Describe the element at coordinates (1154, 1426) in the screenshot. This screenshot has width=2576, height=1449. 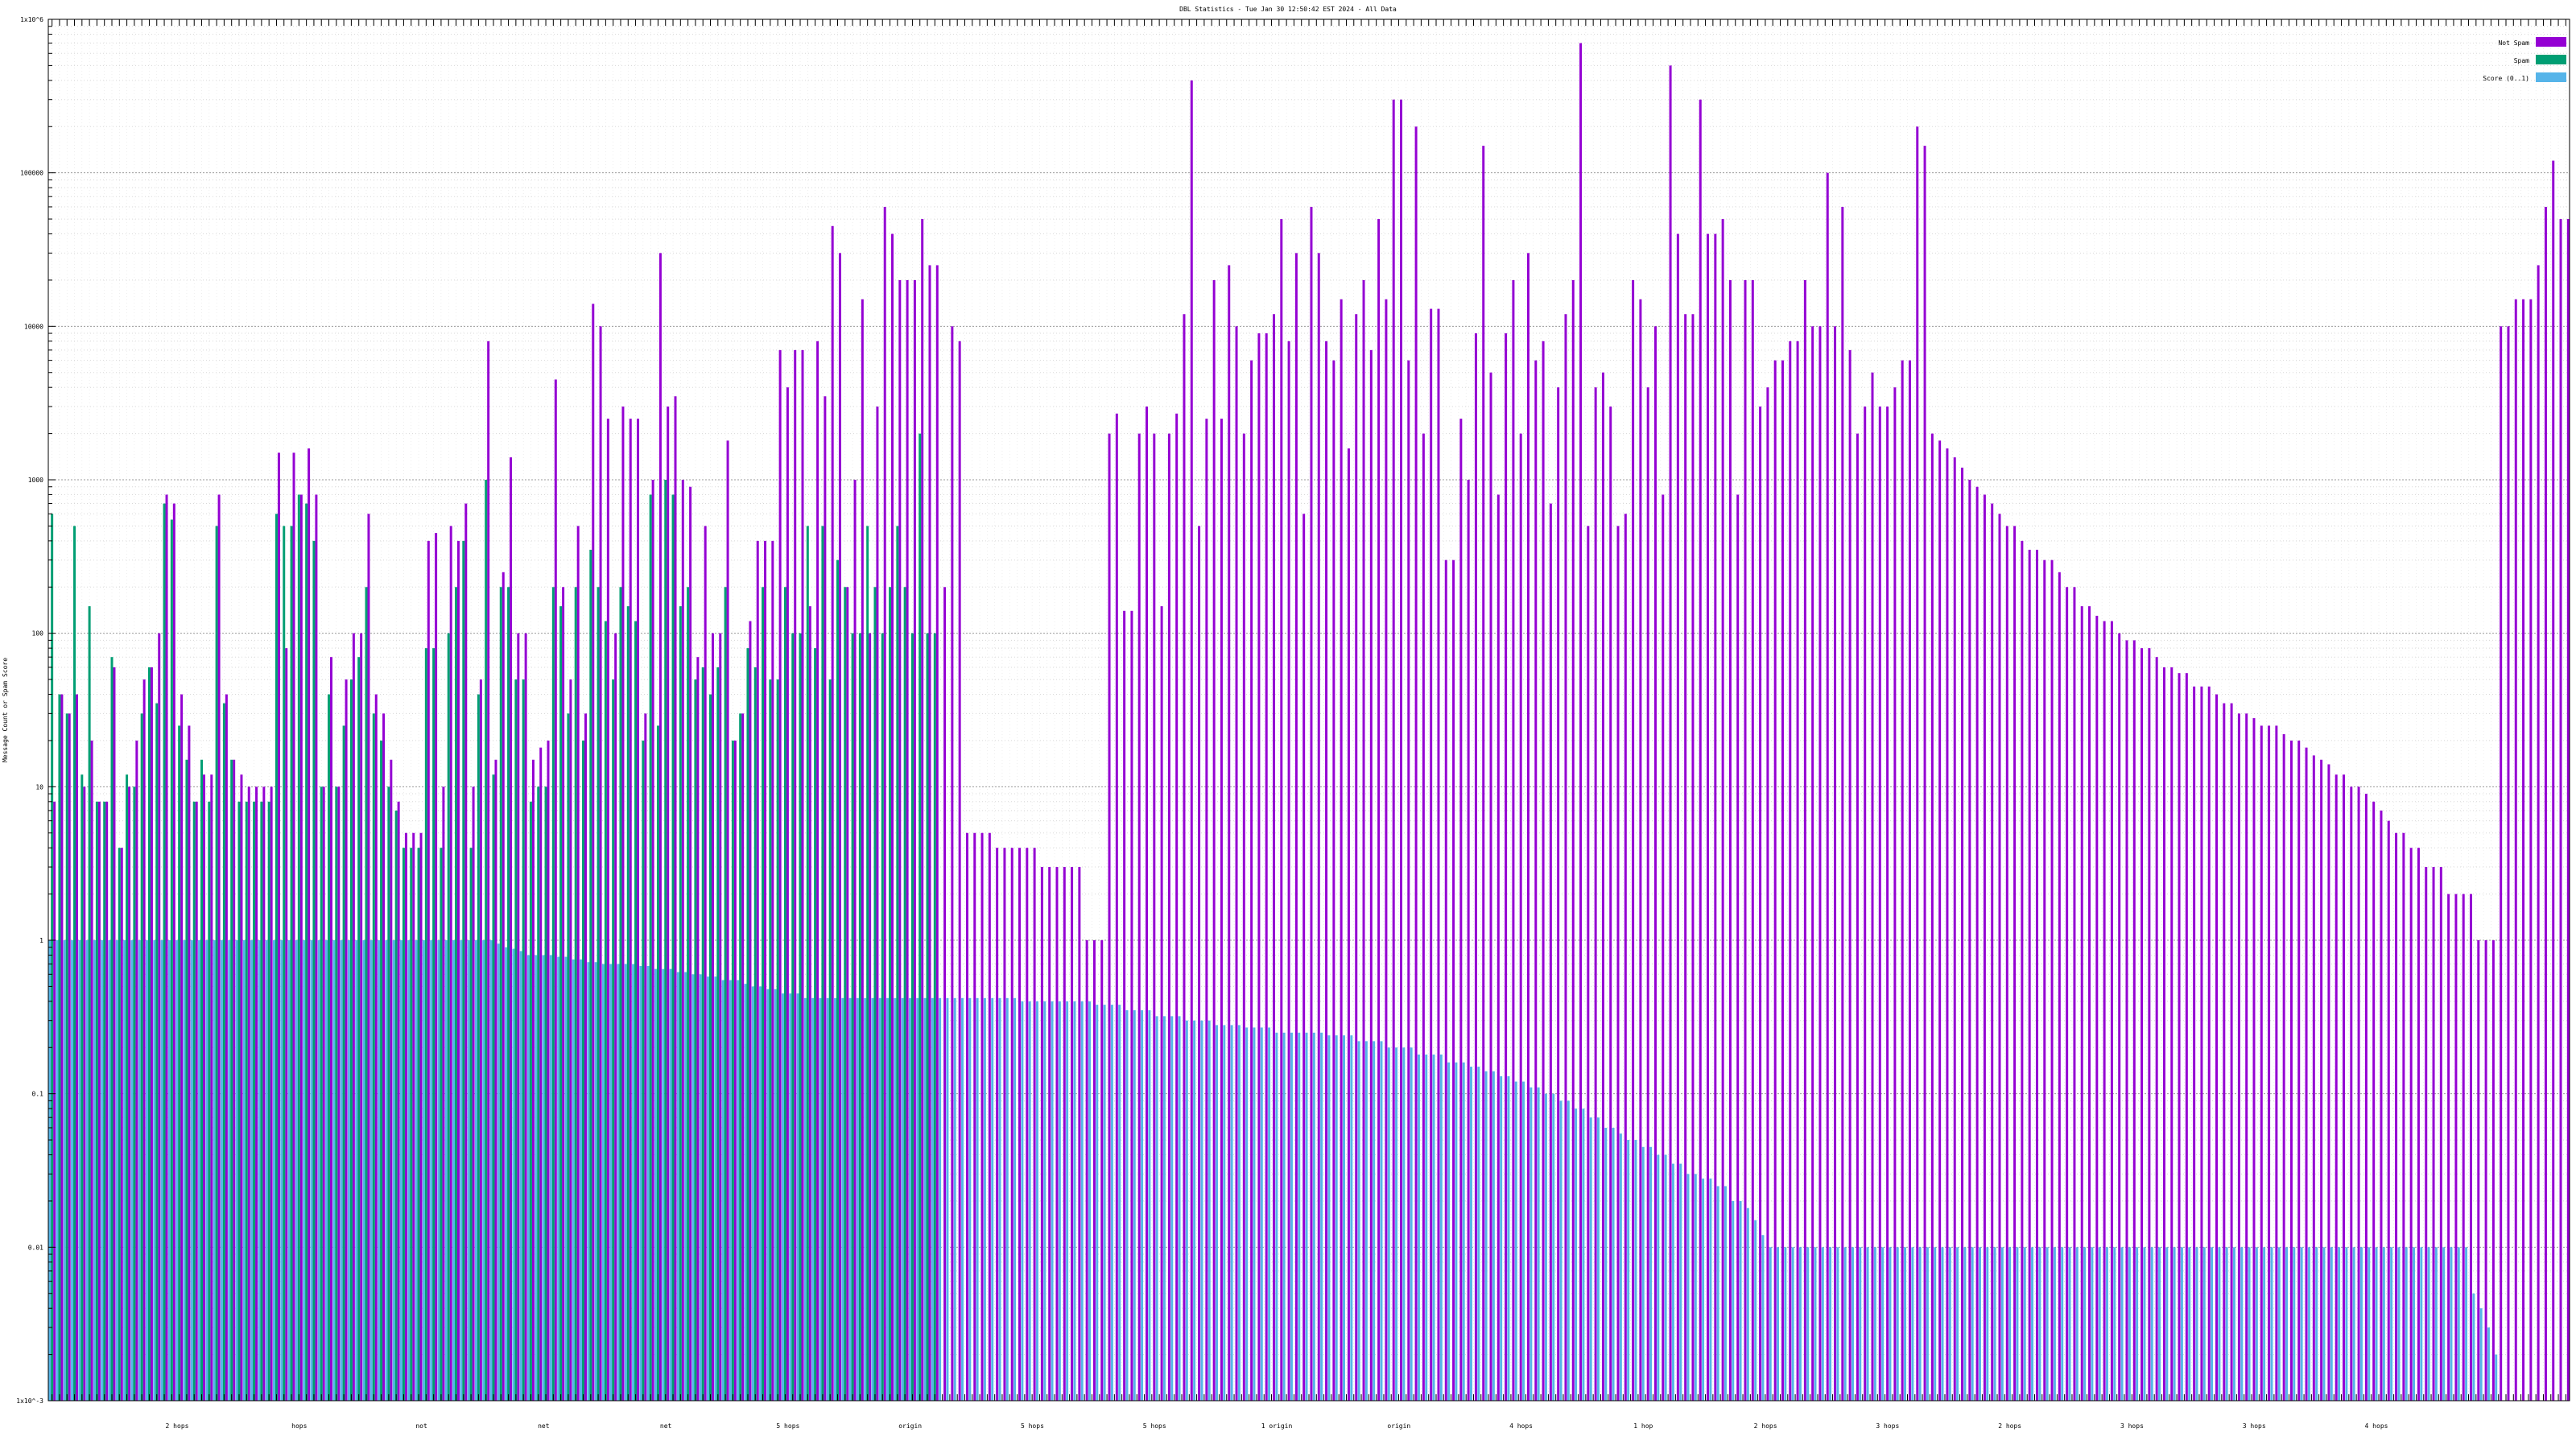
I see `x-tick-label: 5 hops` at that location.